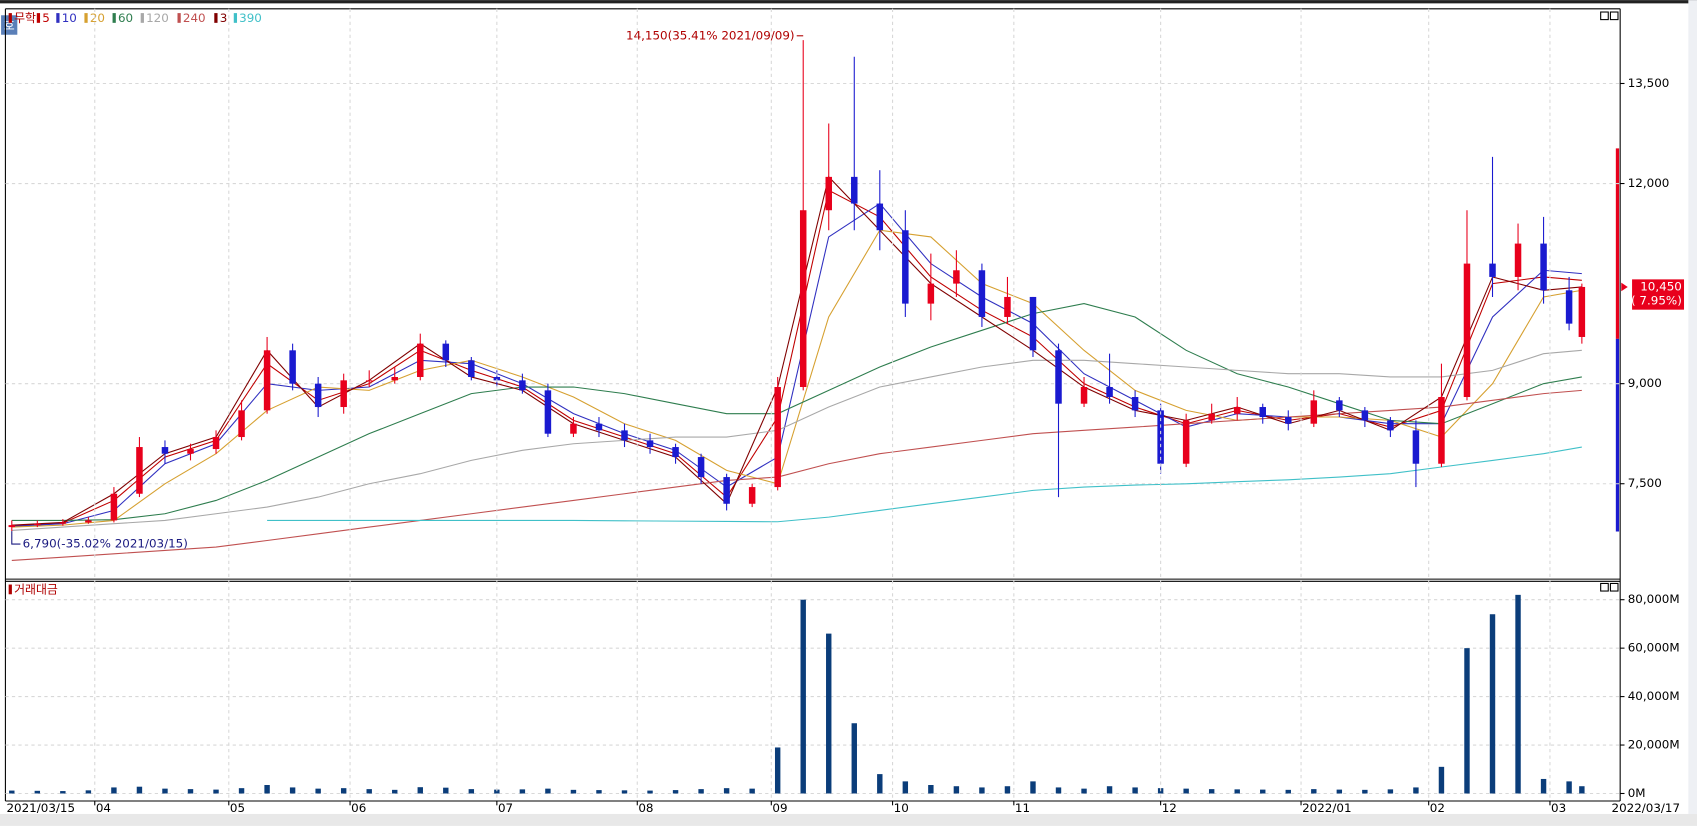  Describe the element at coordinates (1624, 287) in the screenshot. I see `price-pointer` at that location.